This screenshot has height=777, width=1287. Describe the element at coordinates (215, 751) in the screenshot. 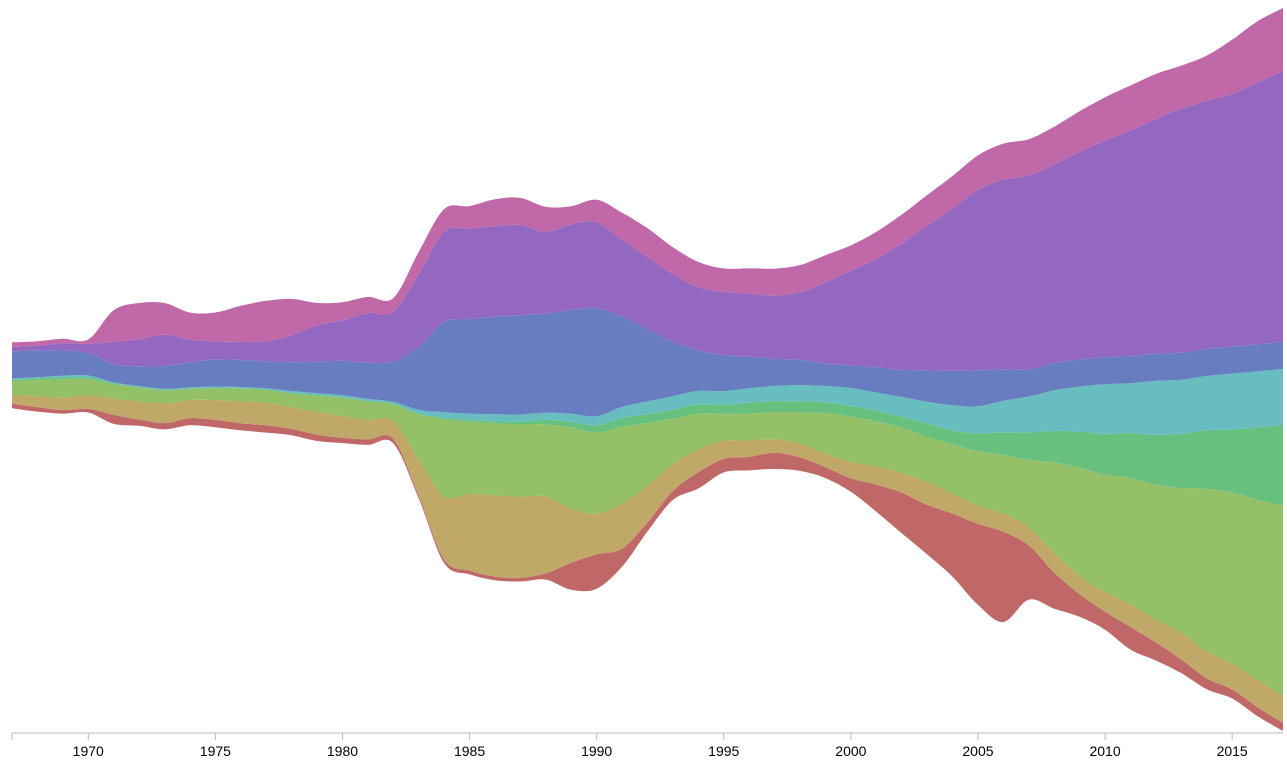

I see `x-tick-label: 1975` at that location.